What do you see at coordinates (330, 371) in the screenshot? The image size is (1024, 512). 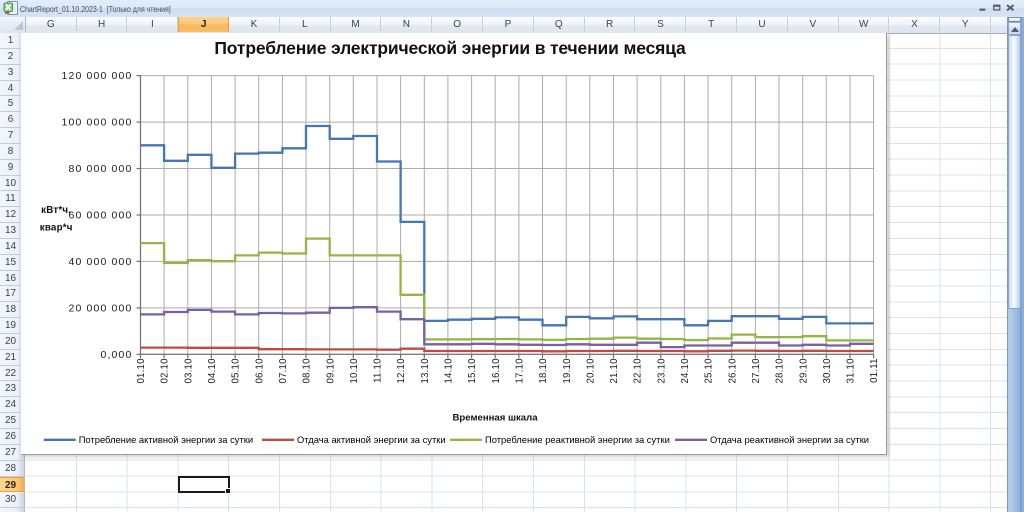 I see `svg-text: 09.10` at bounding box center [330, 371].